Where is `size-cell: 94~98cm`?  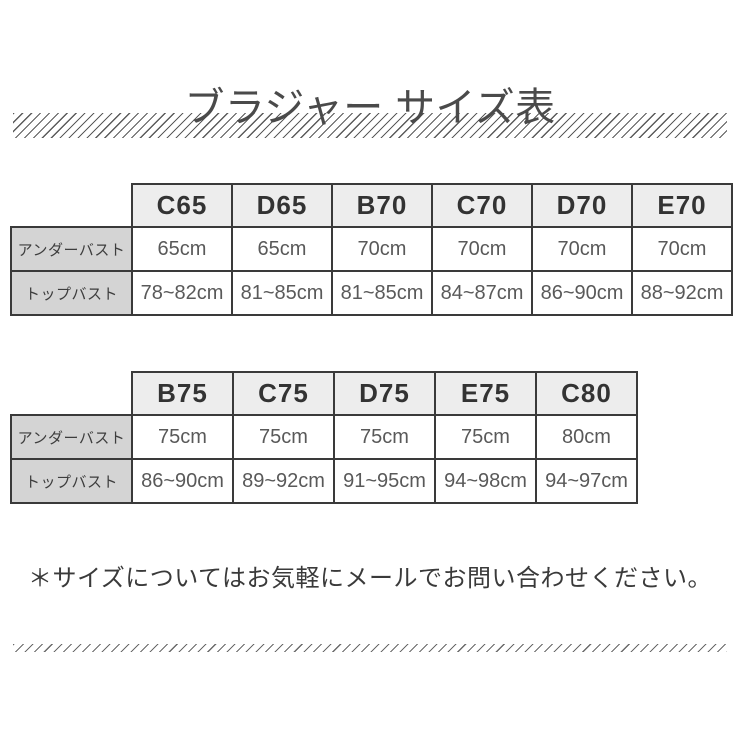 size-cell: 94~98cm is located at coordinates (485, 481).